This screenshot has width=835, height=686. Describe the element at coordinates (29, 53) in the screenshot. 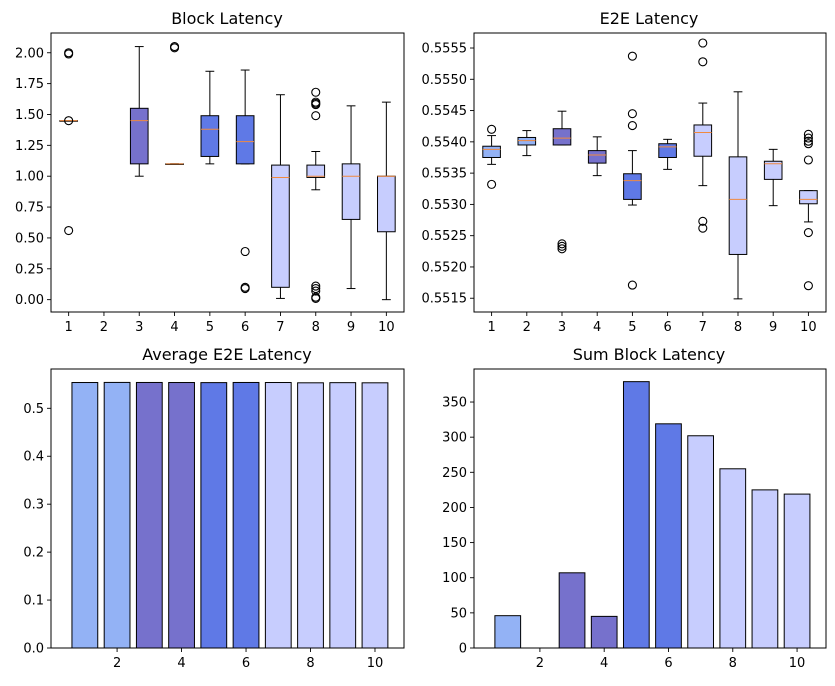

I see `y-tick-label: 2.00` at that location.